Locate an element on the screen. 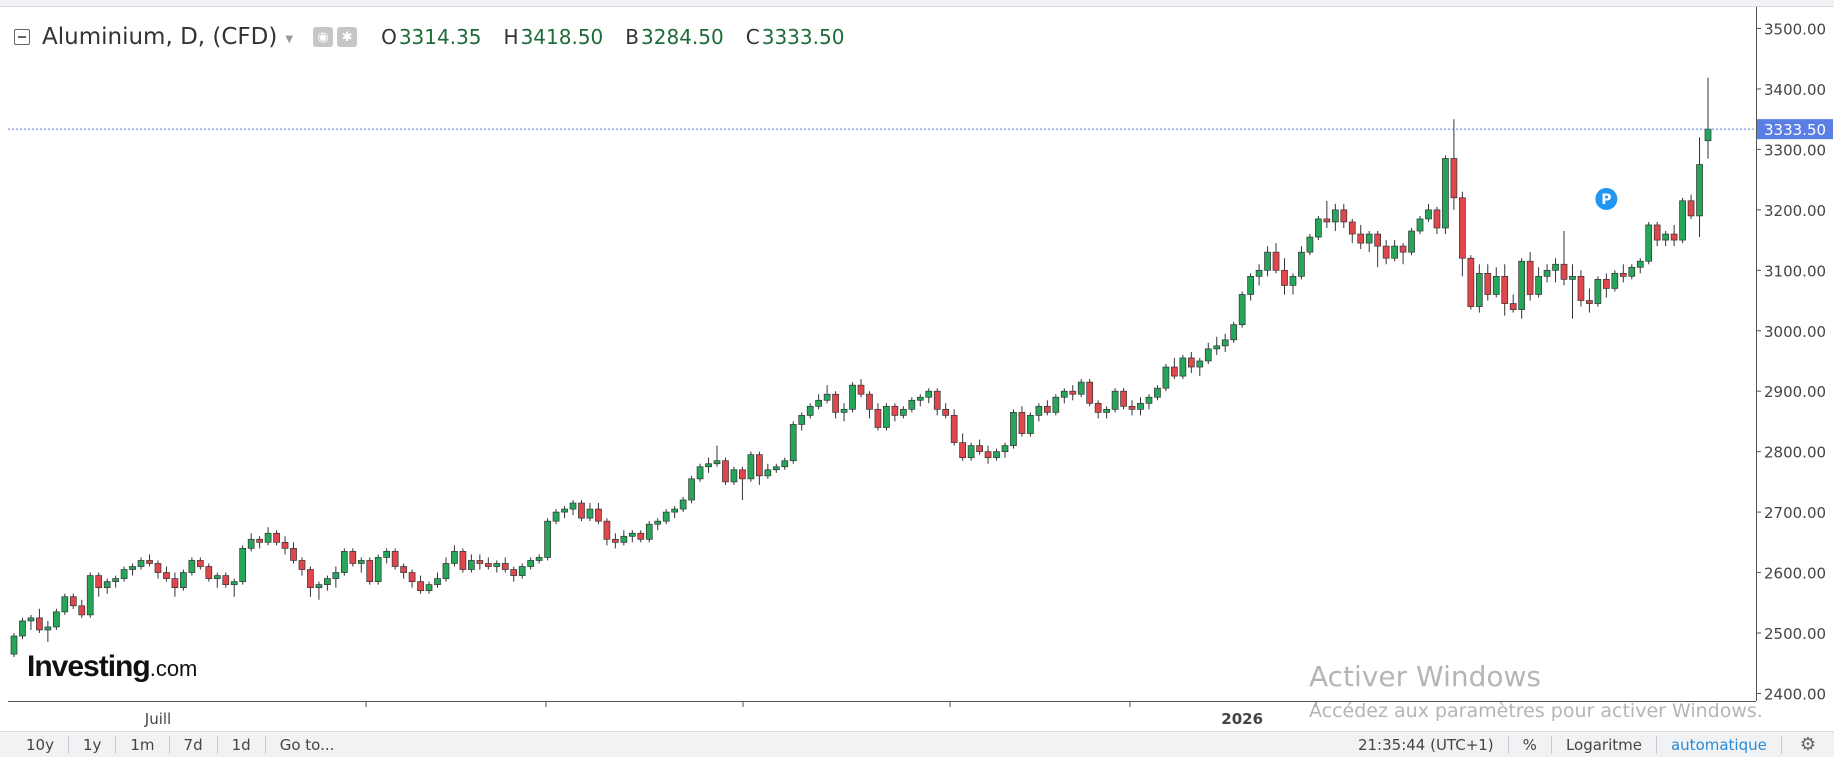 The width and height of the screenshot is (1834, 757). chevron-down-icon: ▼ is located at coordinates (289, 39).